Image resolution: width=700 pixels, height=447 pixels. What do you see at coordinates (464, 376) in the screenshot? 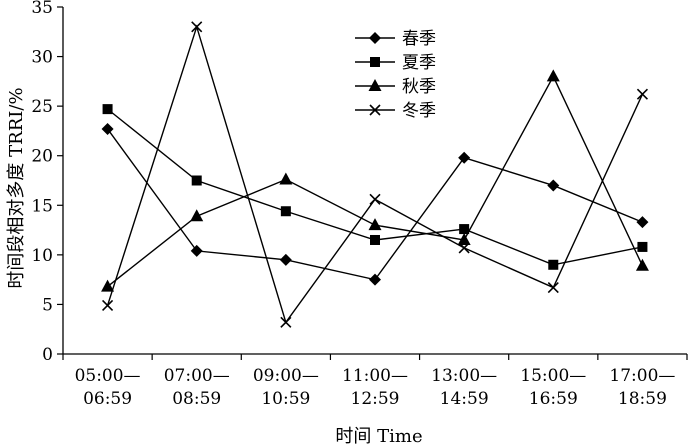
I see `x-tick-label: 13:00—` at bounding box center [464, 376].